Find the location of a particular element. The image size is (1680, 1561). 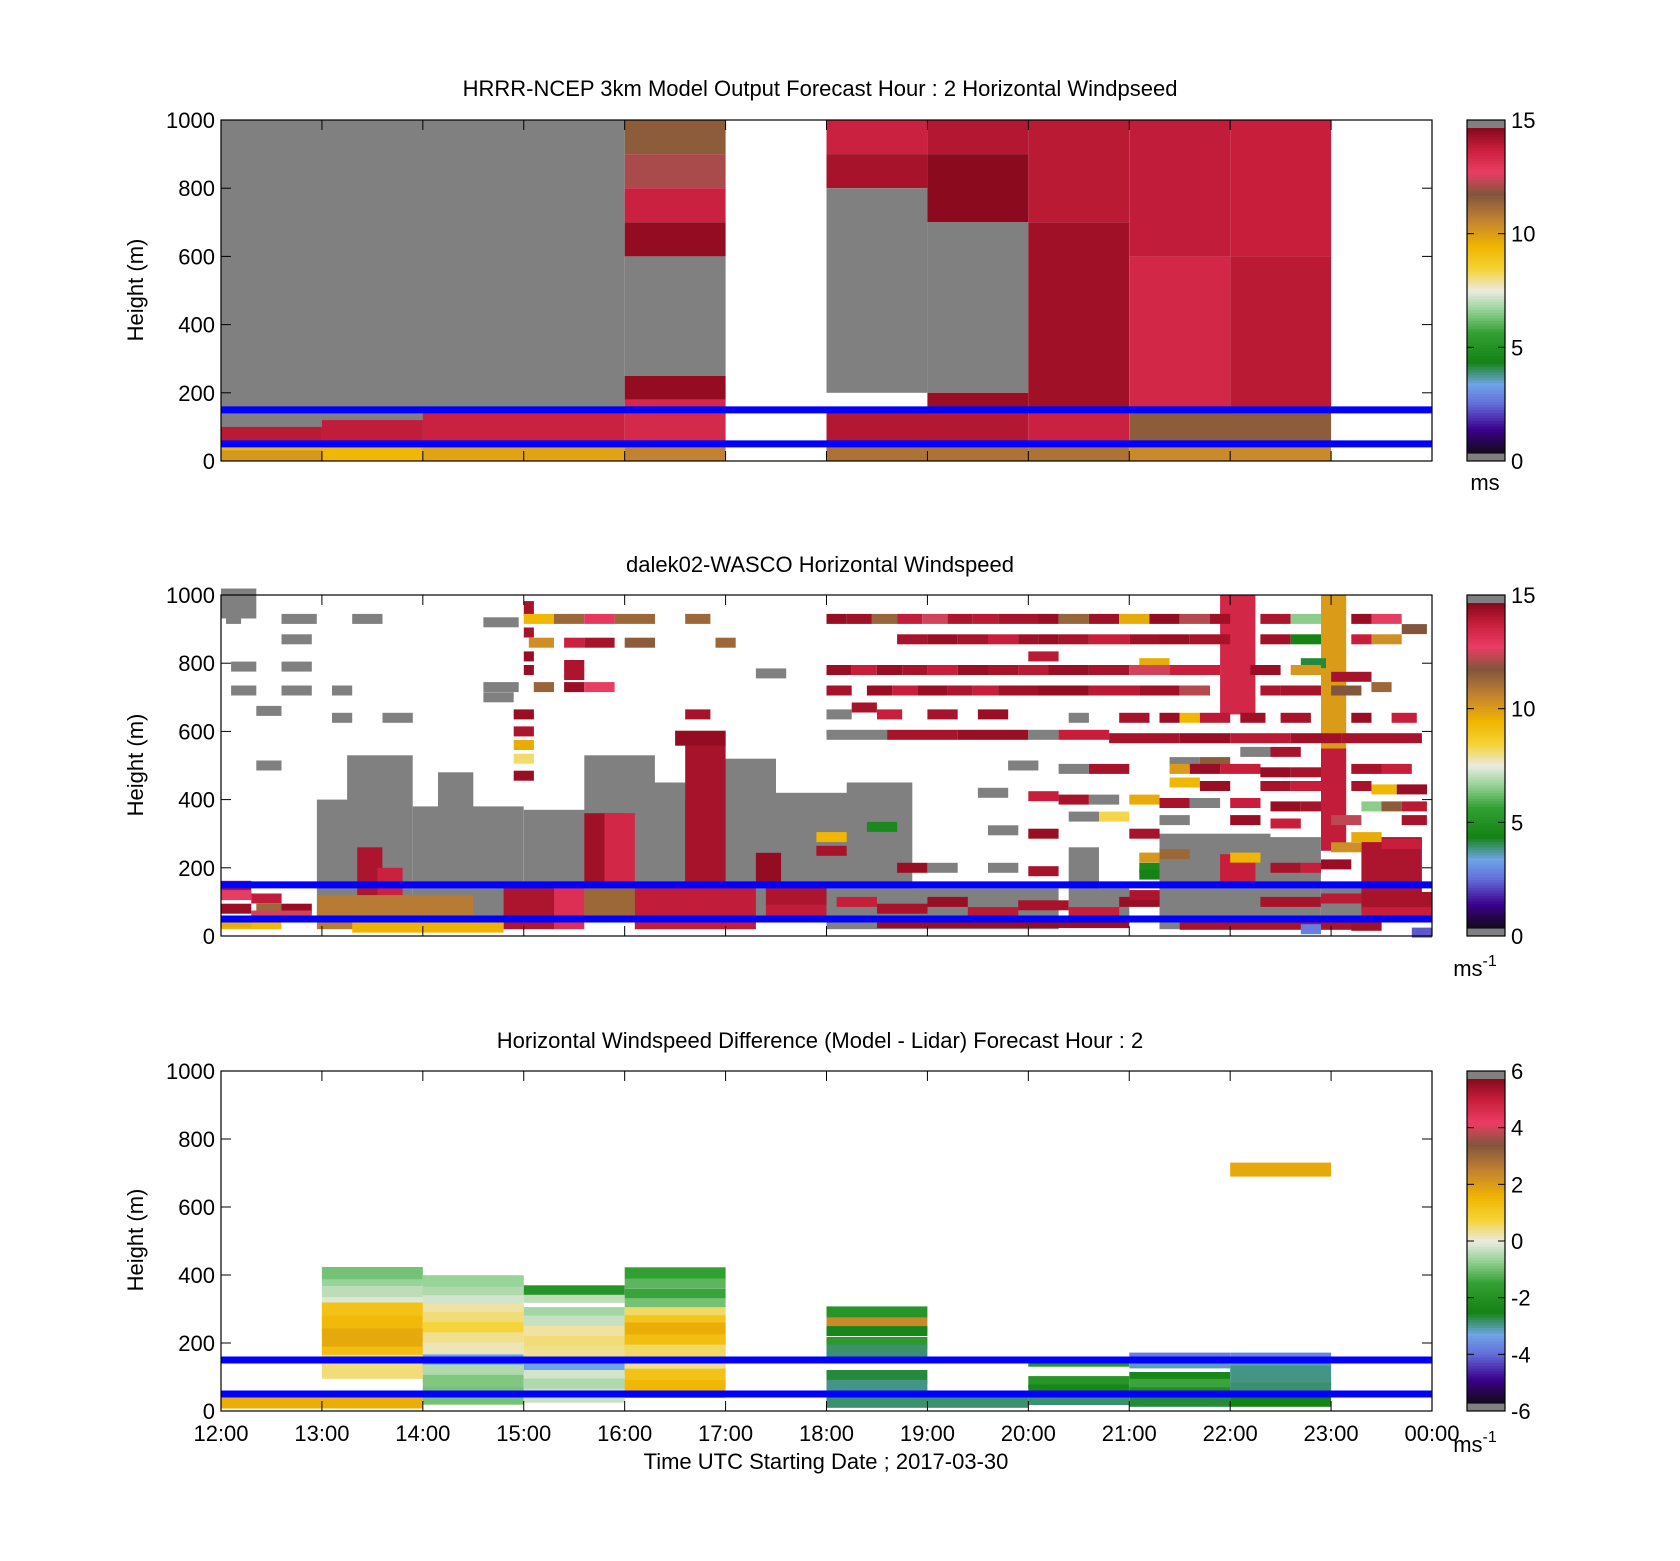

x-tick-label: 14:00 is located at coordinates (422, 1433).